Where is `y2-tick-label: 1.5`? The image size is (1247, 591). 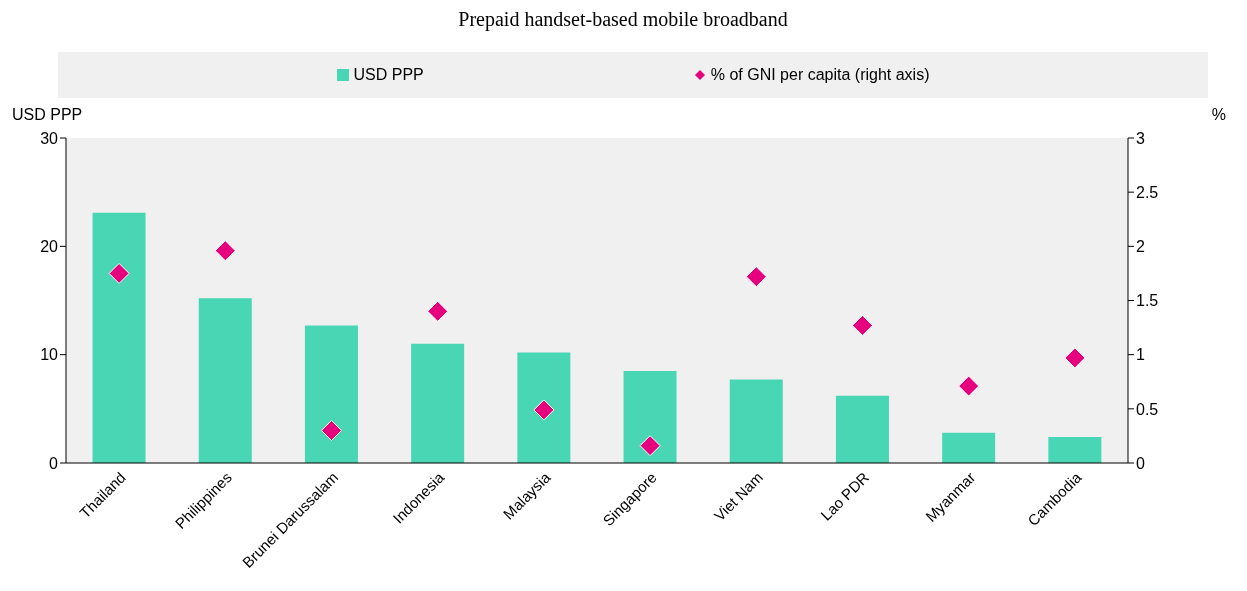 y2-tick-label: 1.5 is located at coordinates (1147, 301).